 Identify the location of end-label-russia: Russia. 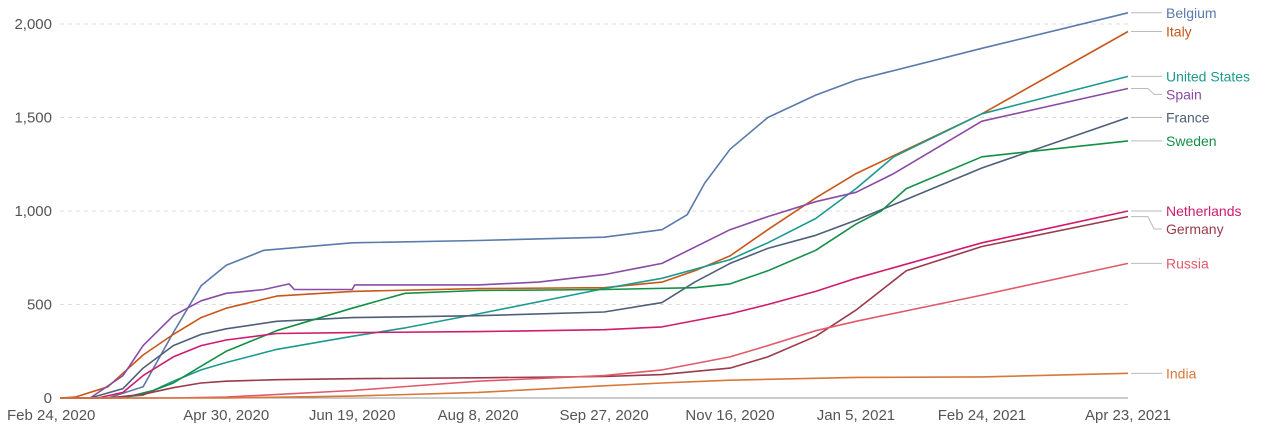
(1187, 263).